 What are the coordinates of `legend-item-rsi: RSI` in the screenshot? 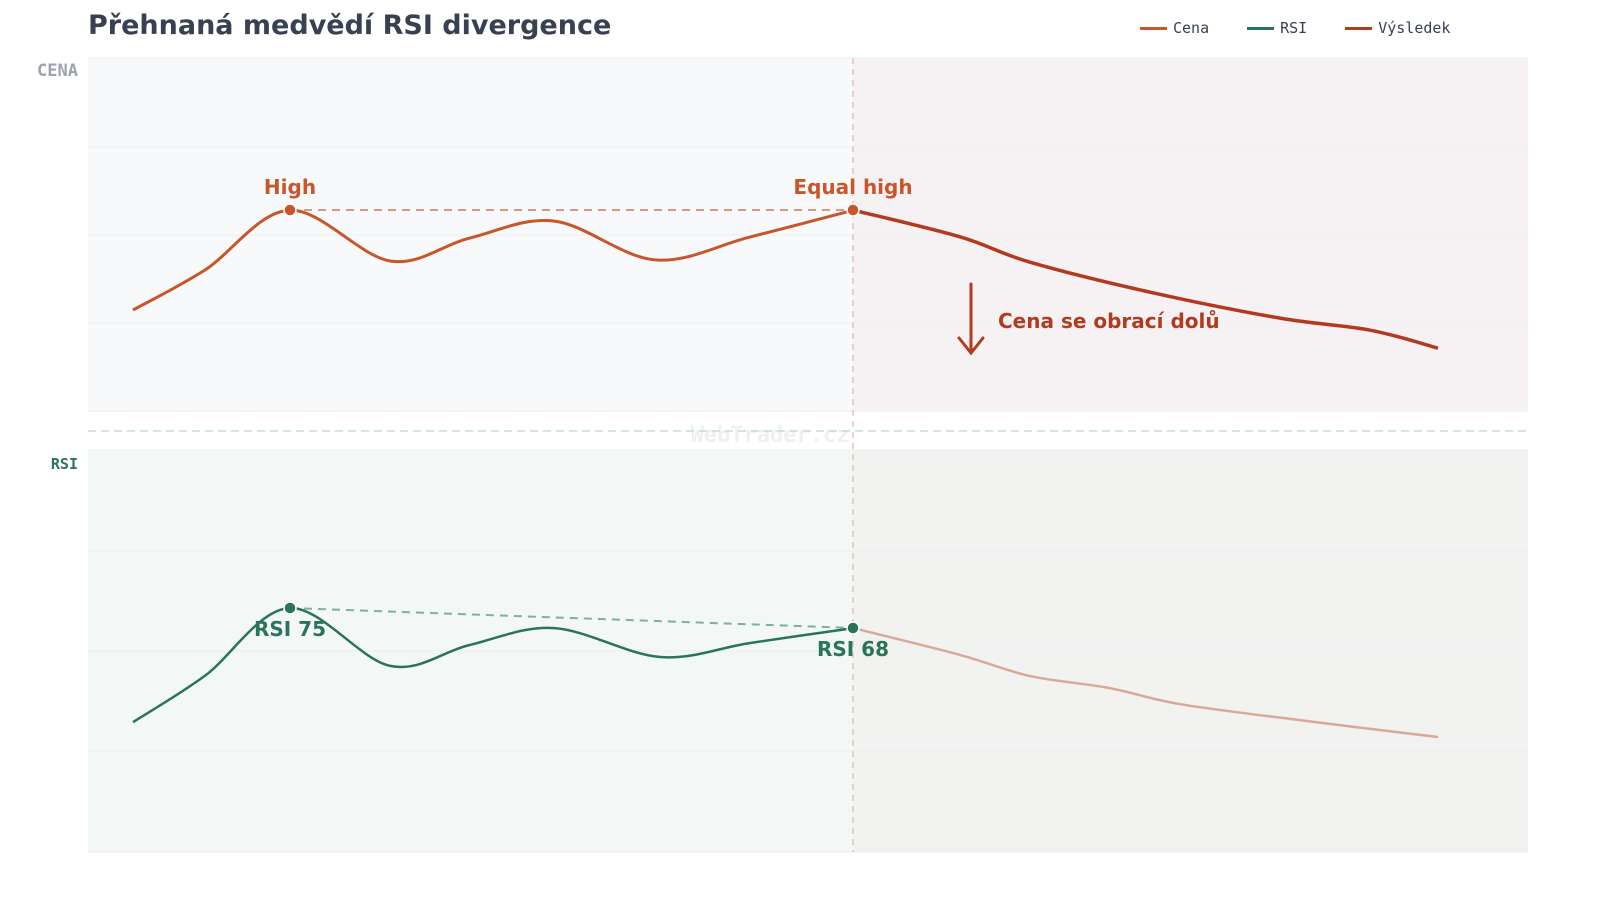 It's located at (1277, 28).